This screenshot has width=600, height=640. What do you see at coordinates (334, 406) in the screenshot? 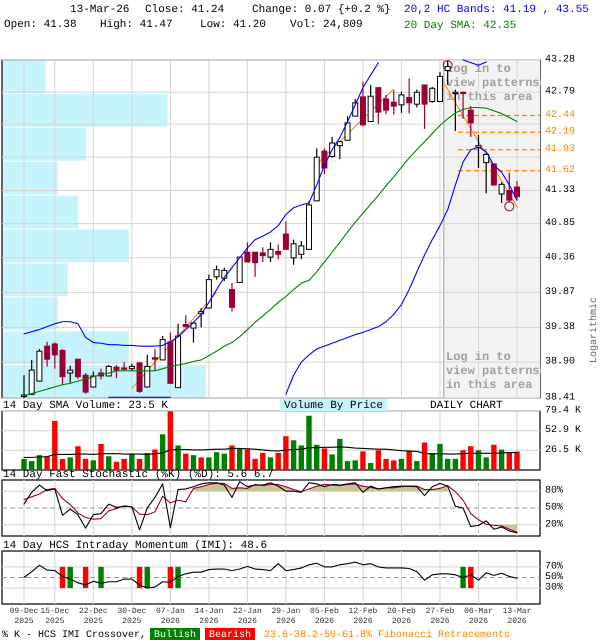
I see `text: Volume By Price` at bounding box center [334, 406].